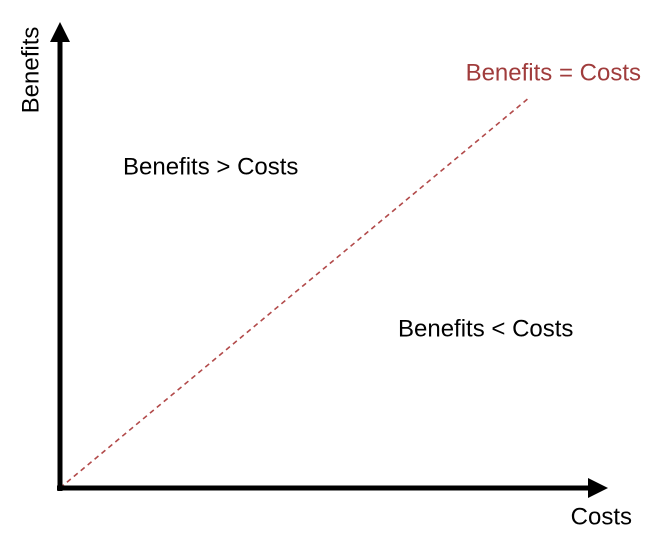  I want to click on y-axis-arrow, so click(60, 32).